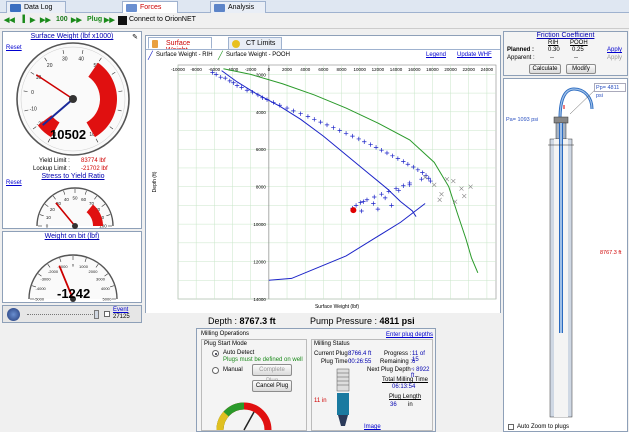 The width and height of the screenshot is (629, 432). What do you see at coordinates (135, 37) in the screenshot?
I see `pin-icon: ✎` at bounding box center [135, 37].